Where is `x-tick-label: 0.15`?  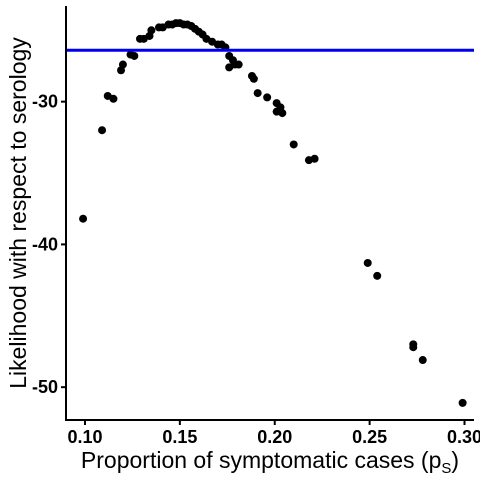 x-tick-label: 0.15 is located at coordinates (179, 437).